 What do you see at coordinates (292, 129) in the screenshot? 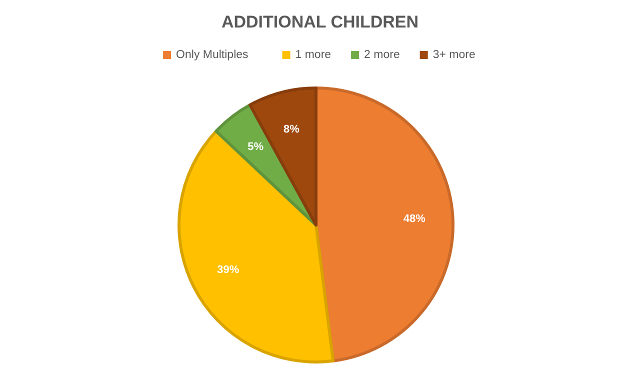
I see `data-label: 8%` at bounding box center [292, 129].